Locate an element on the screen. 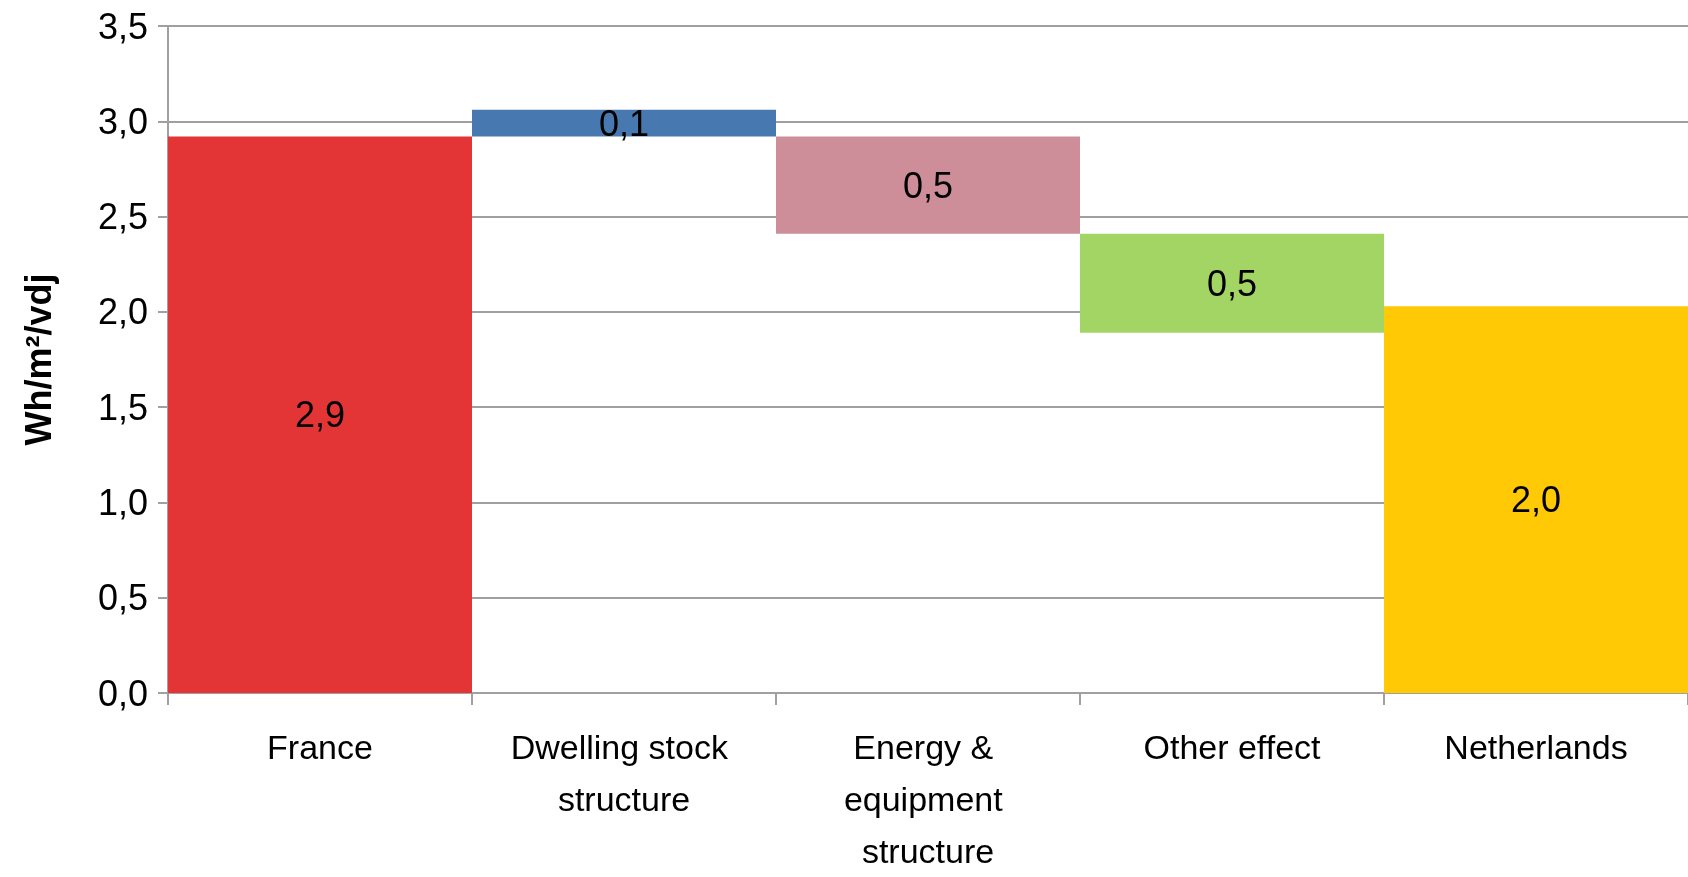 Image resolution: width=1688 pixels, height=877 pixels. data-label: 2,9 is located at coordinates (320, 415).